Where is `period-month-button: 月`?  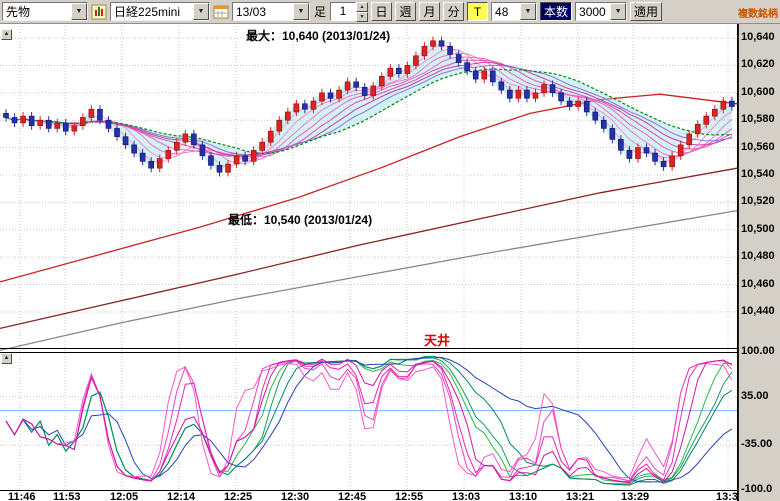 period-month-button: 月 is located at coordinates (430, 11).